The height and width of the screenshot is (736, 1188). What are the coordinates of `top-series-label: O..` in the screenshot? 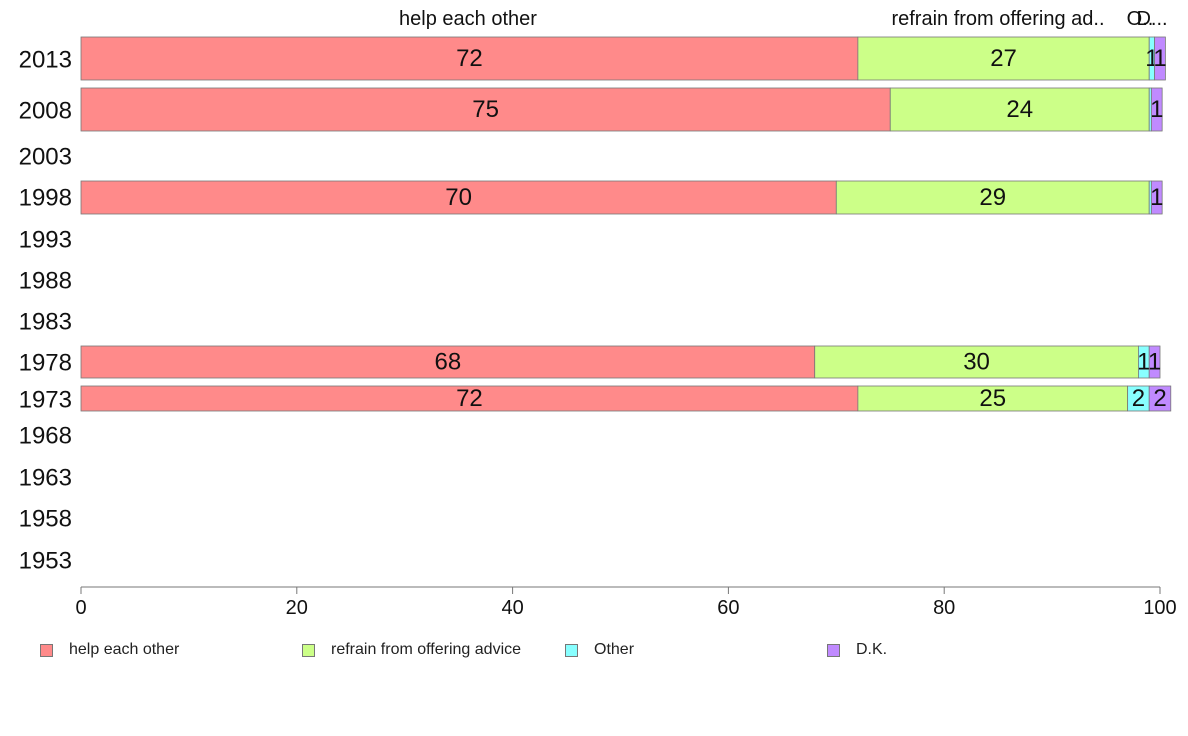 It's located at (1140, 19).